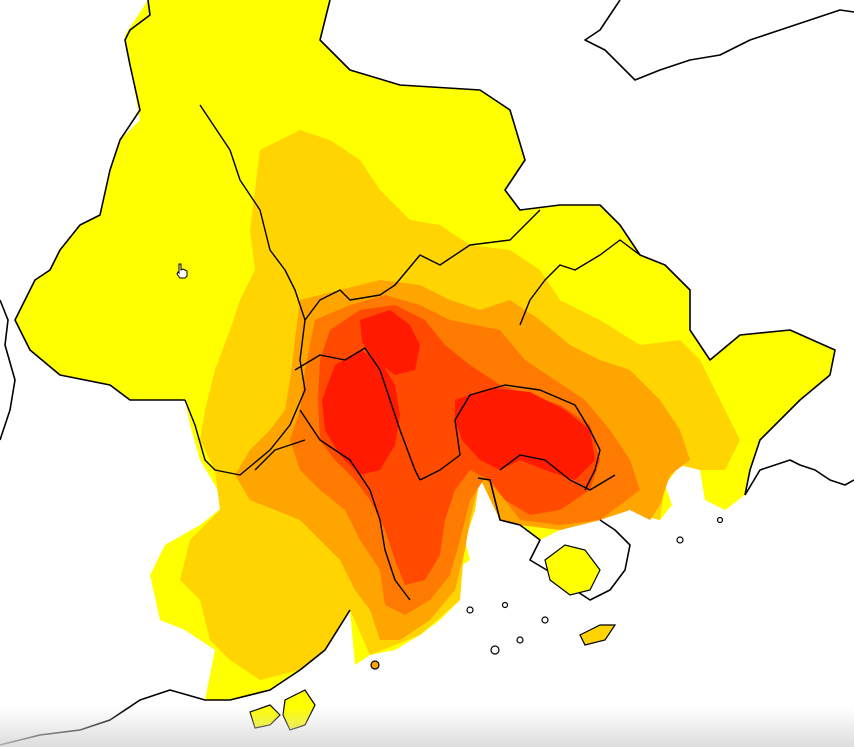 This screenshot has height=747, width=854. What do you see at coordinates (390, 342) in the screenshot?
I see `region-level-6-core-north` at bounding box center [390, 342].